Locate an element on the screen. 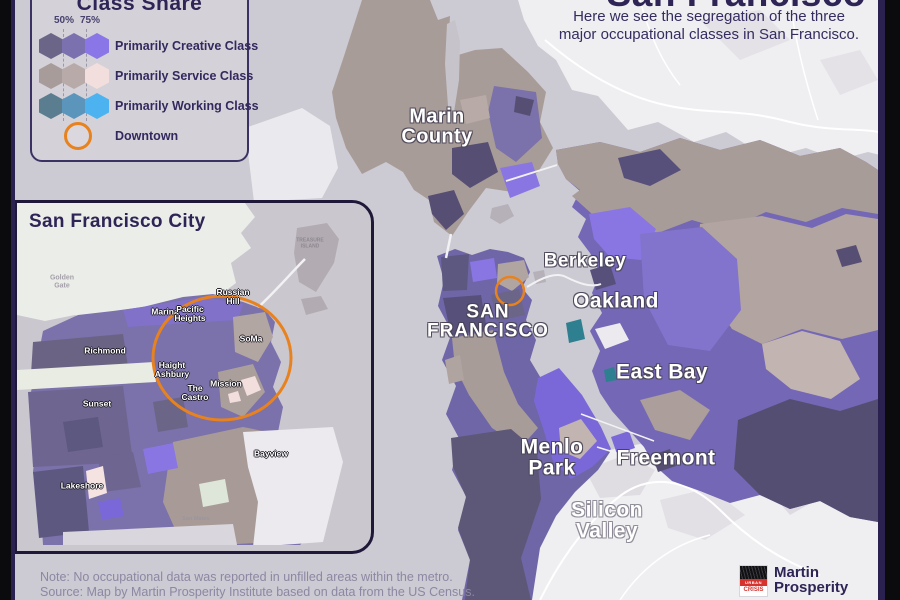 The height and width of the screenshot is (600, 900). legend-label-creative: Primarily Creative Class is located at coordinates (187, 46).